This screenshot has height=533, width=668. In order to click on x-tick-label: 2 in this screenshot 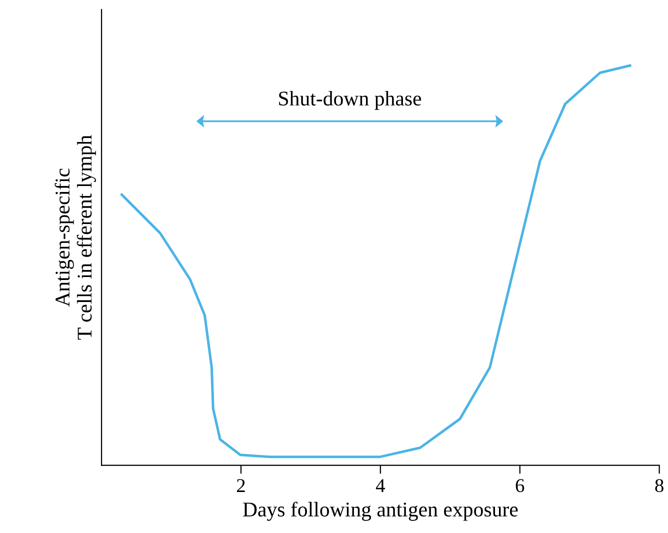, I will do `click(240, 485)`.